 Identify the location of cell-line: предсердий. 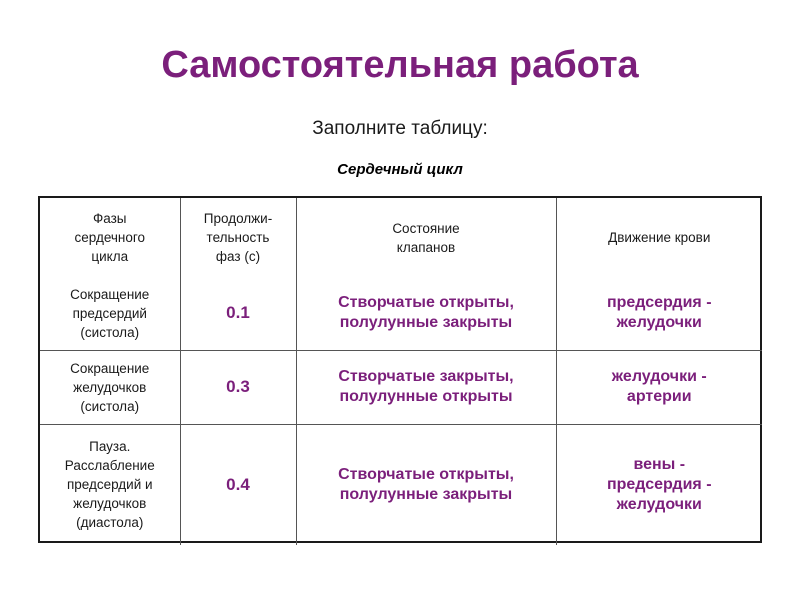
(109, 313).